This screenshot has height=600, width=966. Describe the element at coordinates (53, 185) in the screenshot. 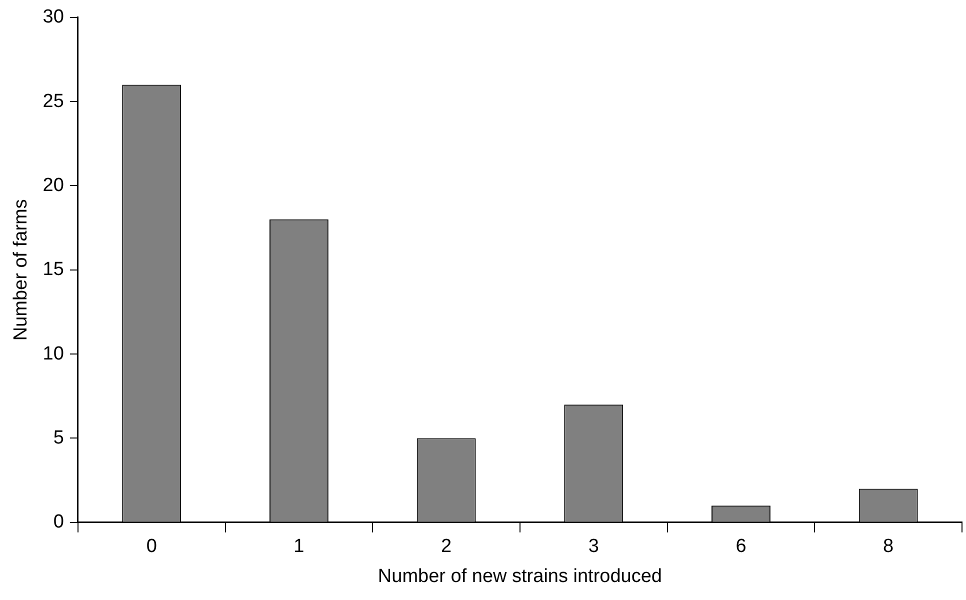

I see `y-tick-label: 20` at that location.